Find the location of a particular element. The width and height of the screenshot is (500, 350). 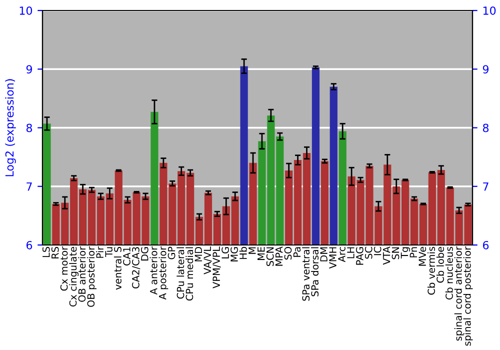

x-tick-label: Tu is located at coordinates (109, 252).